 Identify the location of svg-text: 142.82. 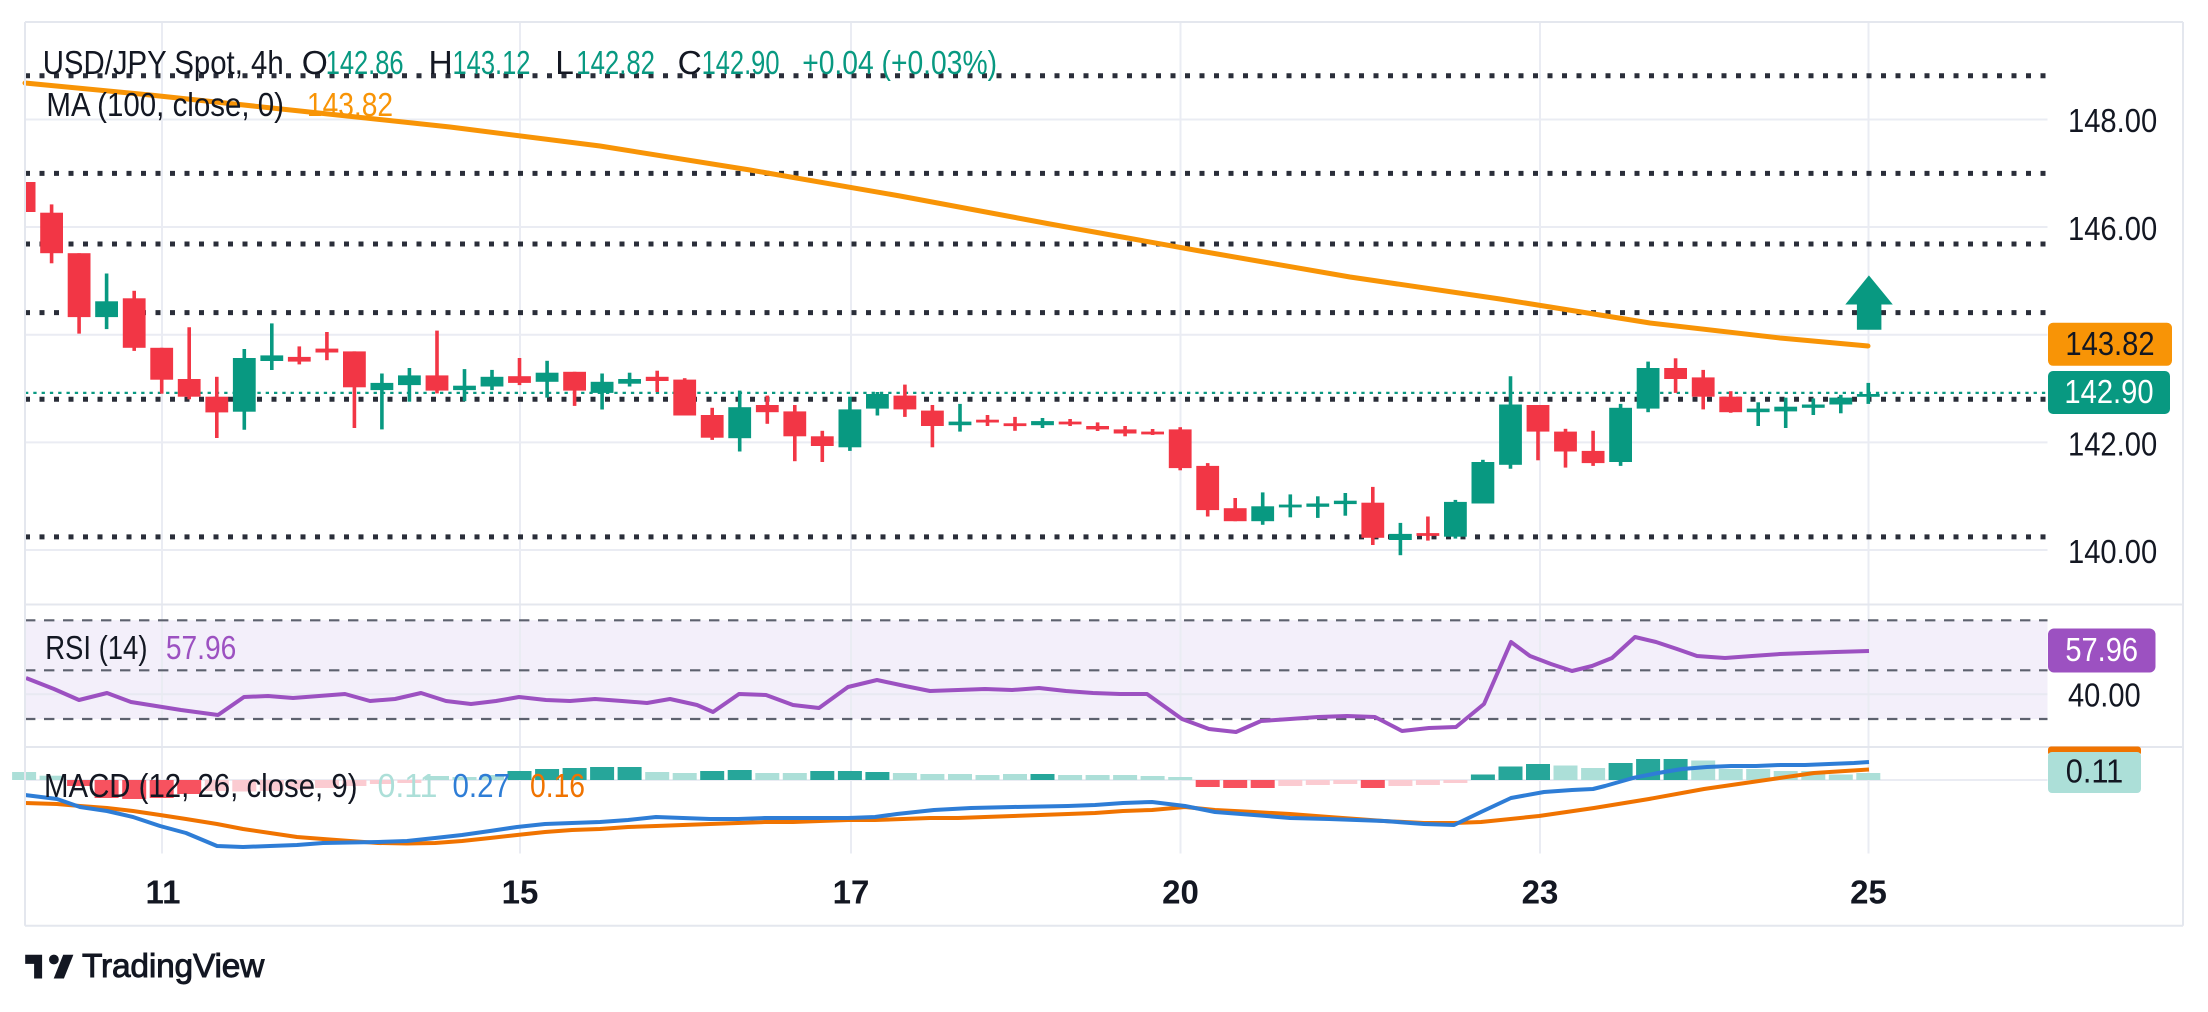
(615, 63).